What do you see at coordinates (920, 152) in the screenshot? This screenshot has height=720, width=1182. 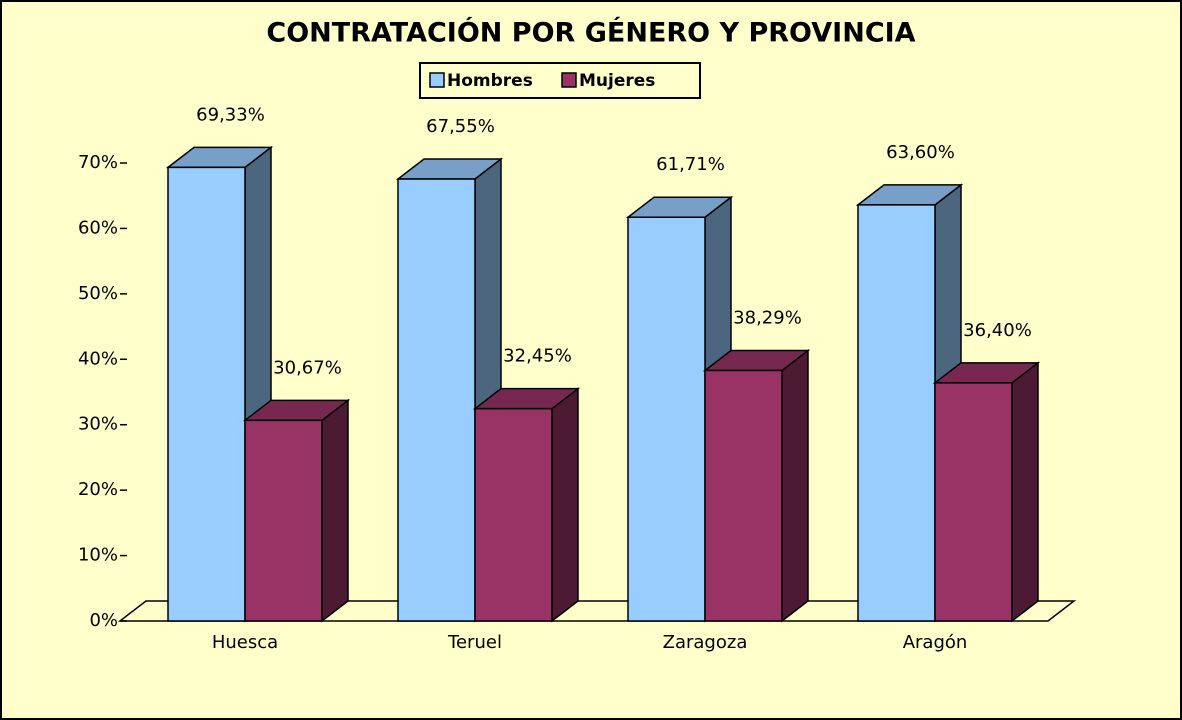 I see `value-label: 63,60%` at bounding box center [920, 152].